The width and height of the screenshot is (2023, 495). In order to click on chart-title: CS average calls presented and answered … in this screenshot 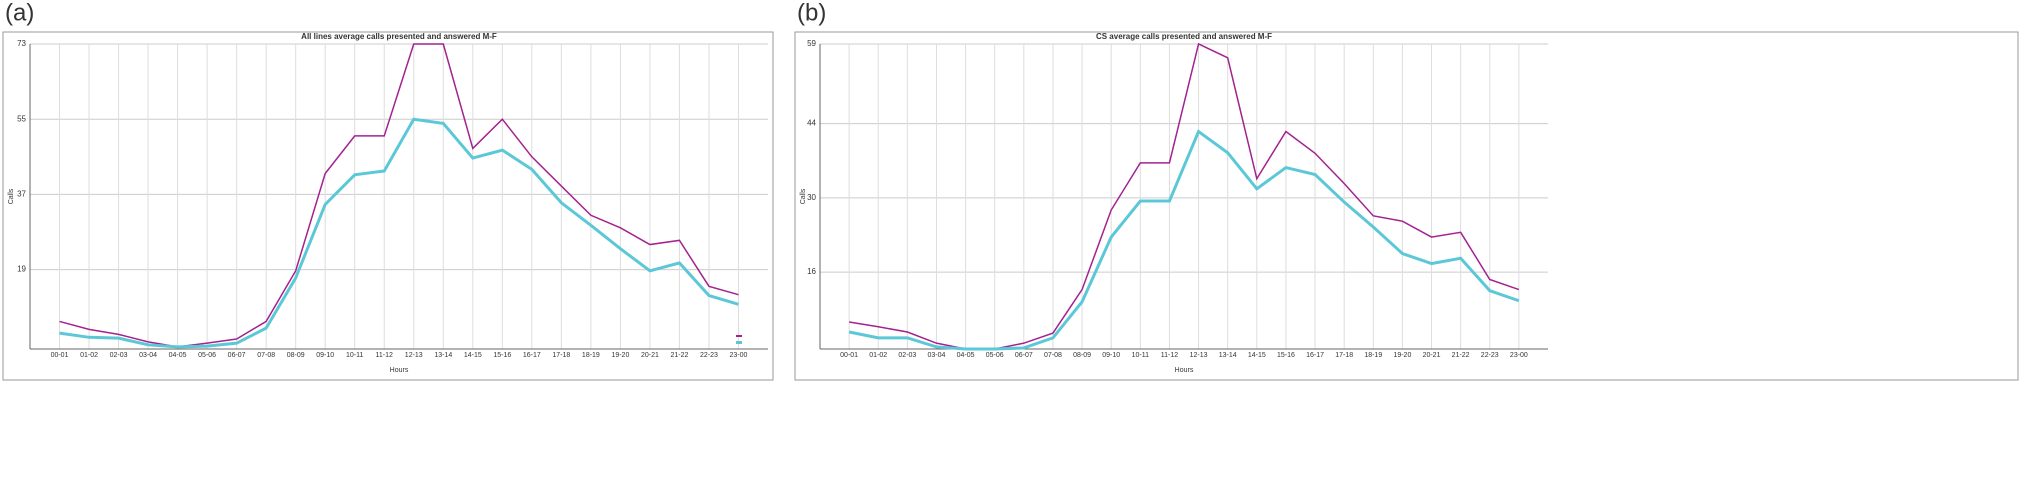, I will do `click(1184, 36)`.